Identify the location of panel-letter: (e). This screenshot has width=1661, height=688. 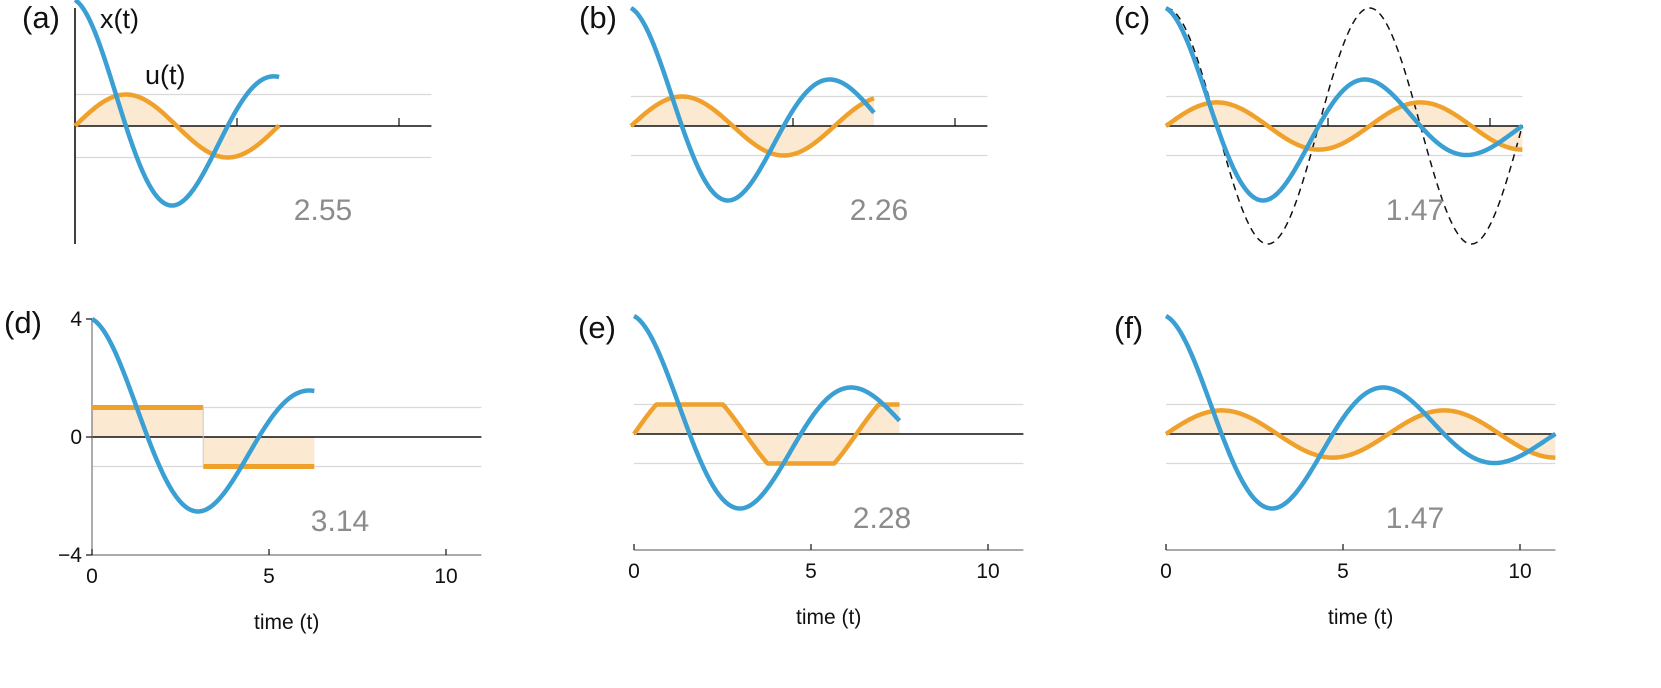
(597, 327).